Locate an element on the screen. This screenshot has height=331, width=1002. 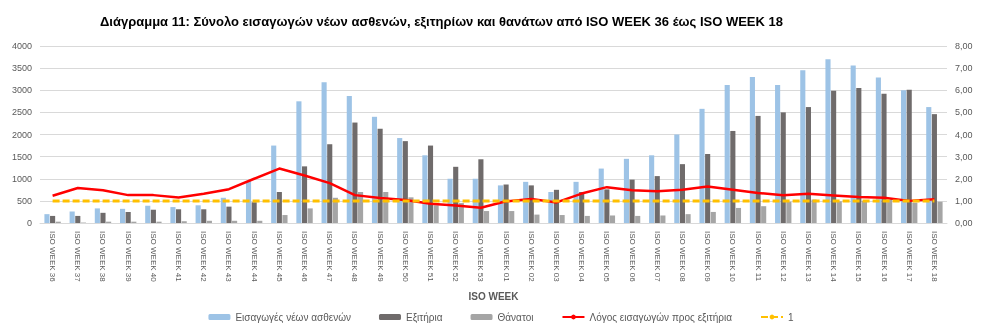
x-tick-label: ISO WEEK 44 is located at coordinates (254, 257).